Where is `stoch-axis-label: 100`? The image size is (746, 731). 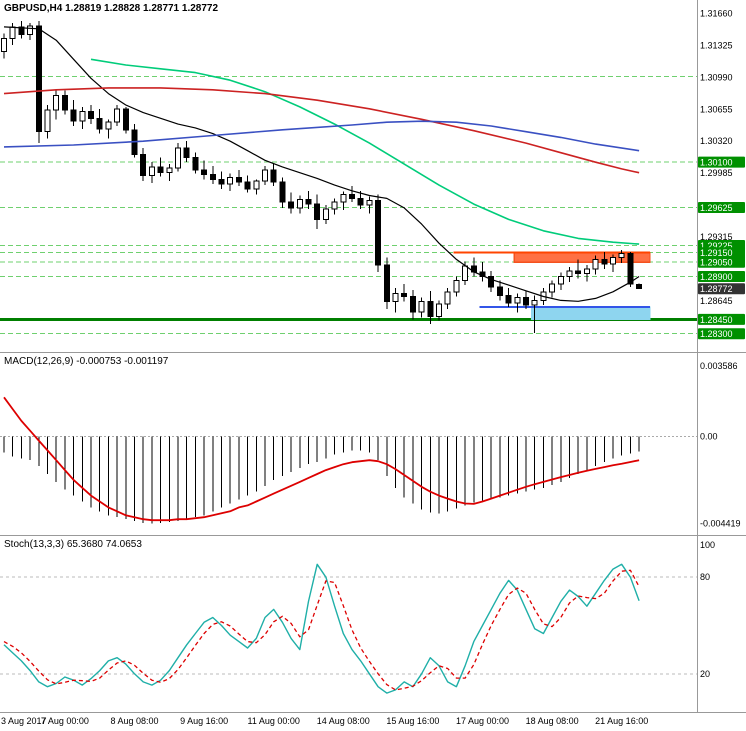
stoch-axis-label: 100 is located at coordinates (707, 545).